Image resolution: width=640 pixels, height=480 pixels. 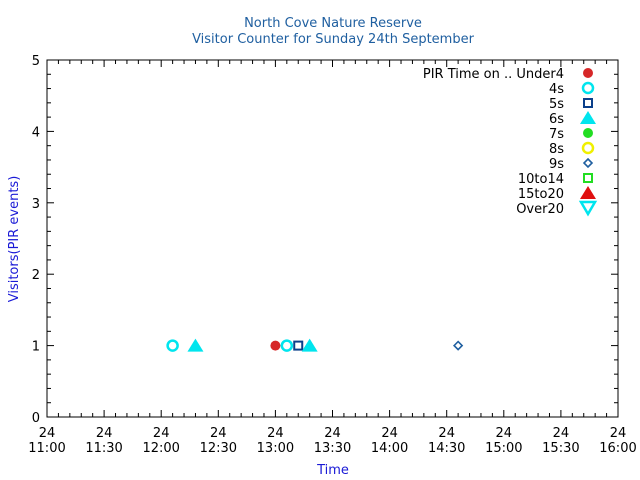 What do you see at coordinates (333, 23) in the screenshot?
I see `chart-title-line-1: North Cove Nature Reserve` at bounding box center [333, 23].